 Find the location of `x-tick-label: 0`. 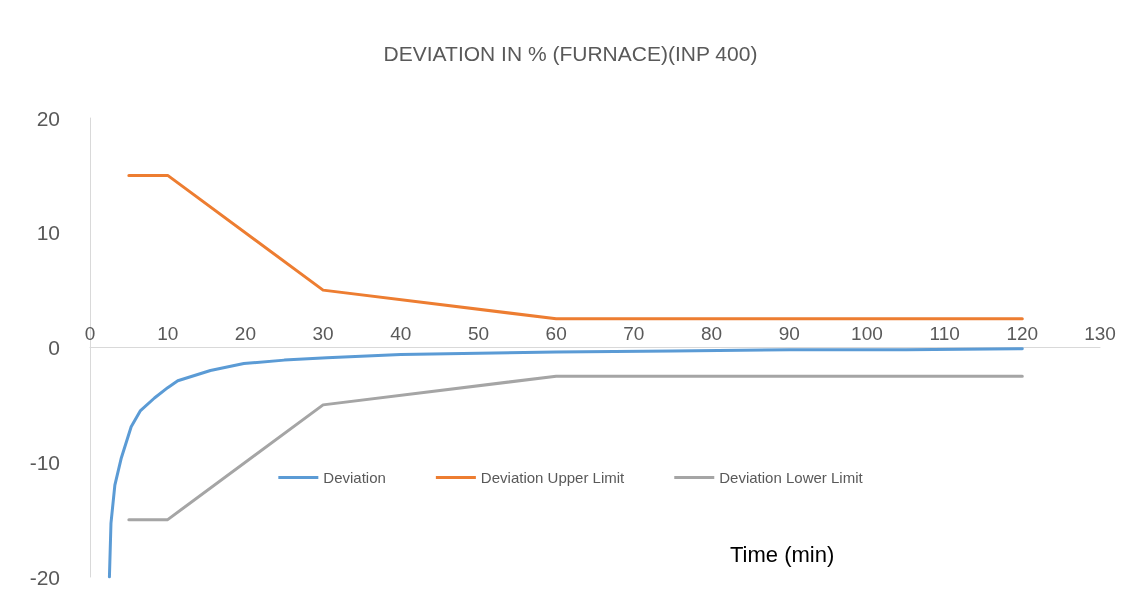

x-tick-label: 0 is located at coordinates (90, 333).